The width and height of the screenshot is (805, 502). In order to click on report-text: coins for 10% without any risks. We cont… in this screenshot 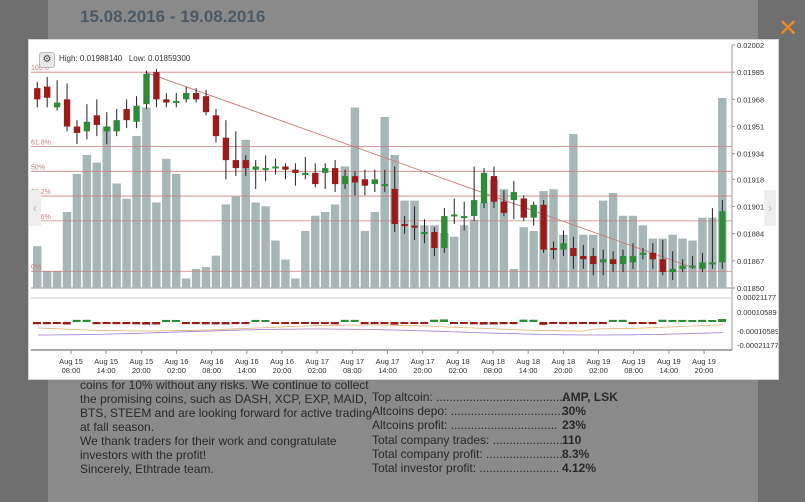, I will do `click(226, 427)`.